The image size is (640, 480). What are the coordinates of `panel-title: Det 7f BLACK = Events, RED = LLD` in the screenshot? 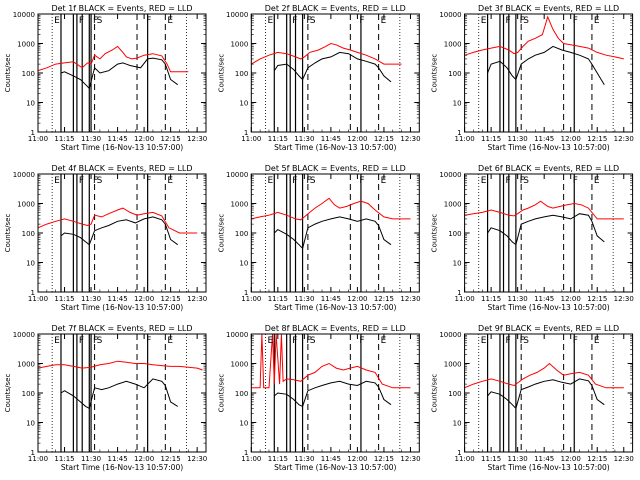 It's located at (121, 328).